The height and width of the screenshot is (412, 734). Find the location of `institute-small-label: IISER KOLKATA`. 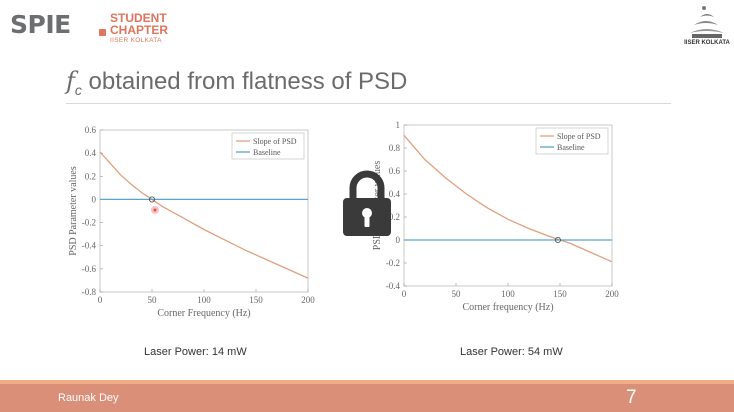

institute-small-label: IISER KOLKATA is located at coordinates (136, 40).